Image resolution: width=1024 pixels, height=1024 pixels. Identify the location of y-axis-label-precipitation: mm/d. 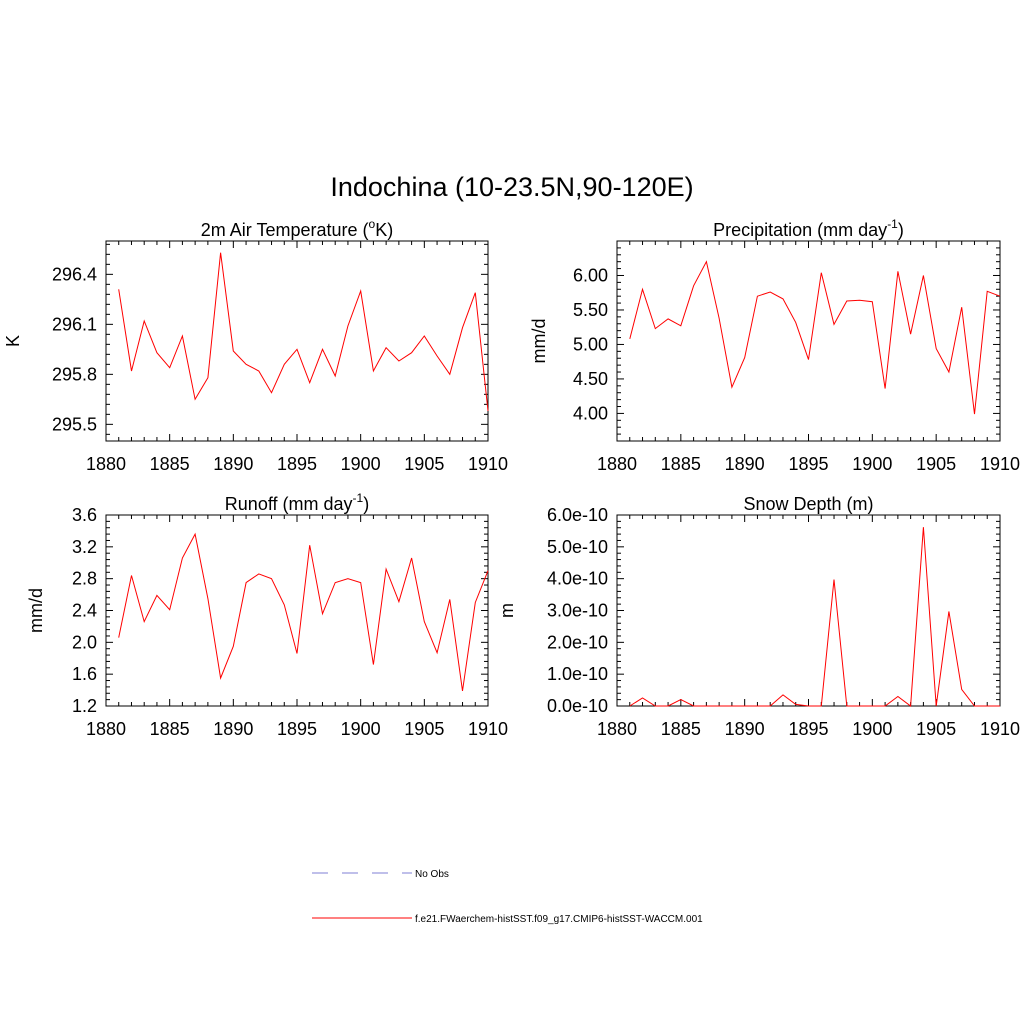
(539, 341).